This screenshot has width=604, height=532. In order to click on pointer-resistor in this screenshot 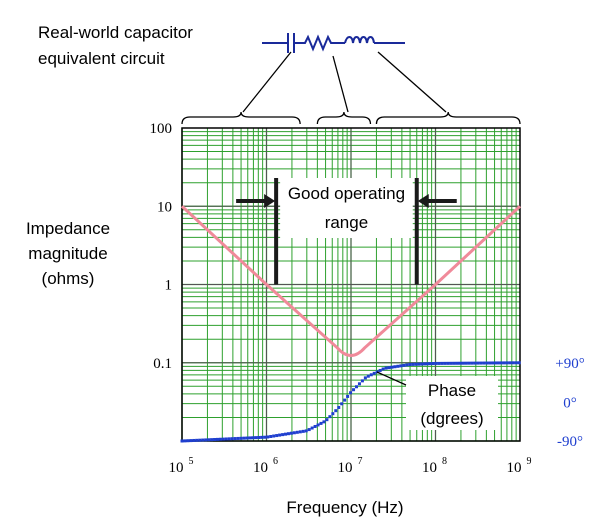, I will do `click(340, 84)`.